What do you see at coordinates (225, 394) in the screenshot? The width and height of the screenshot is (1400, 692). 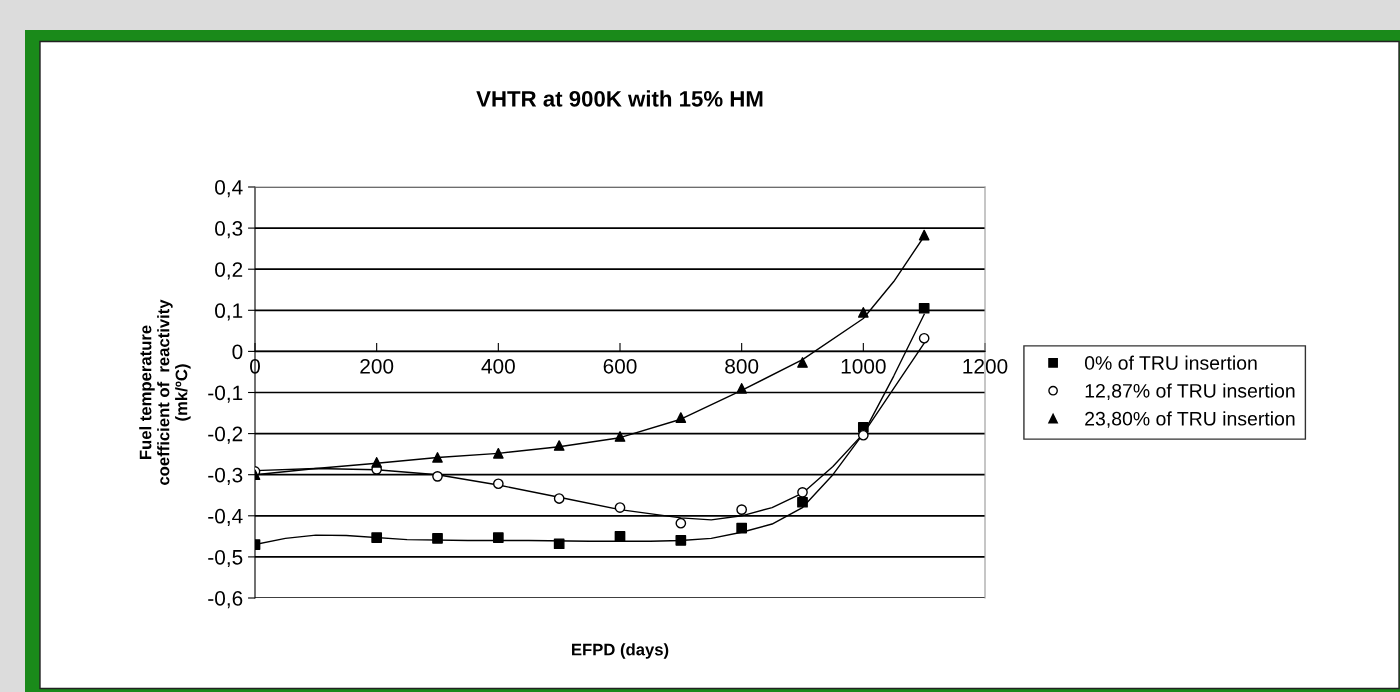 I see `y-tick-label: -0,1` at bounding box center [225, 394].